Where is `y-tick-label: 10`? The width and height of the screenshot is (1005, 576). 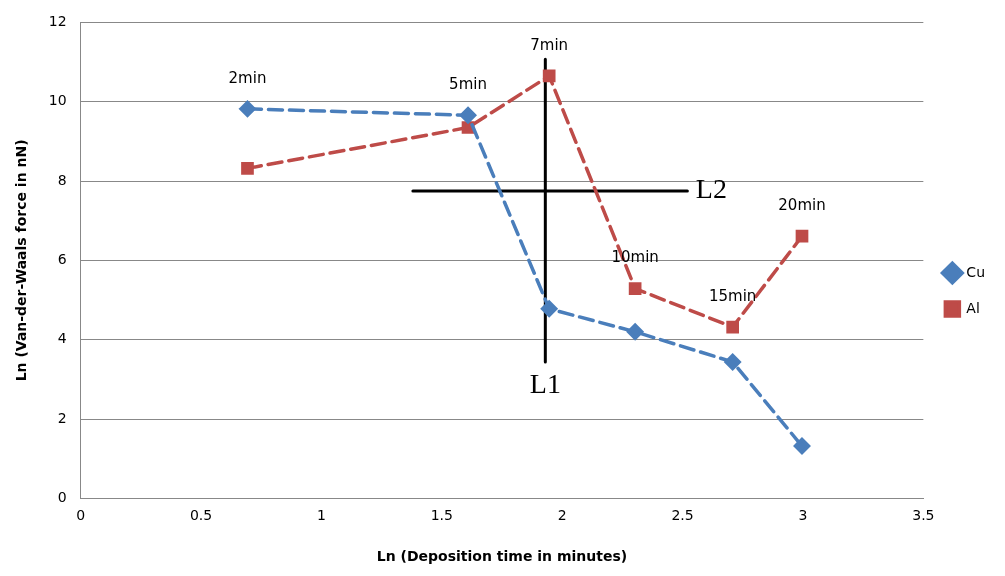 y-tick-label: 10 is located at coordinates (57, 100).